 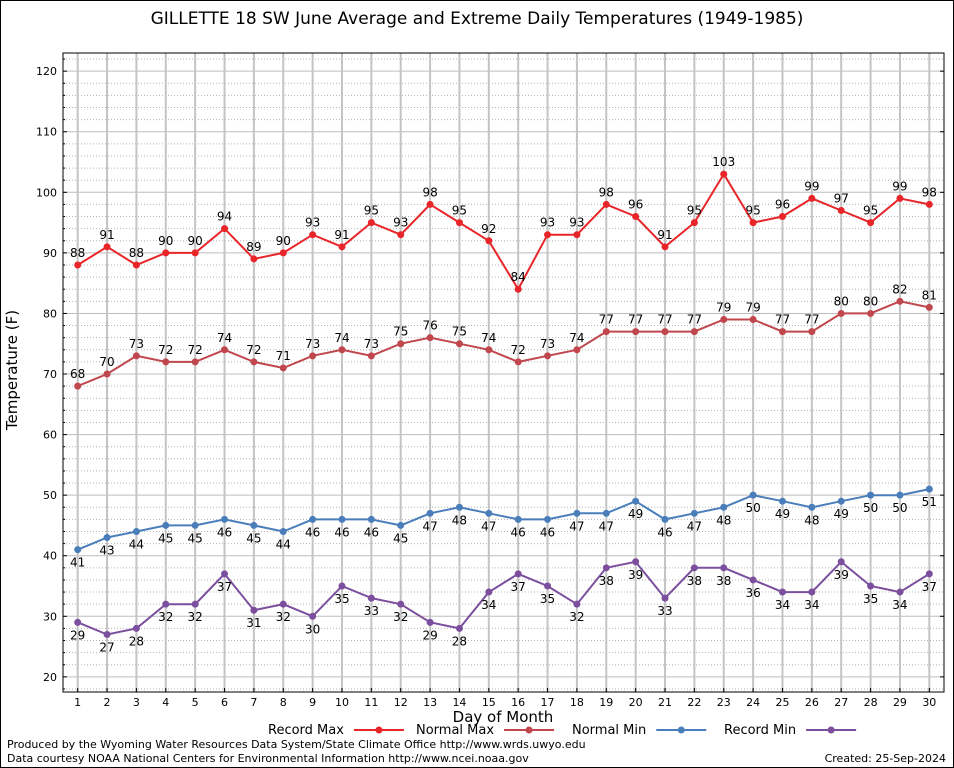 I want to click on data-label: 77, so click(x=606, y=320).